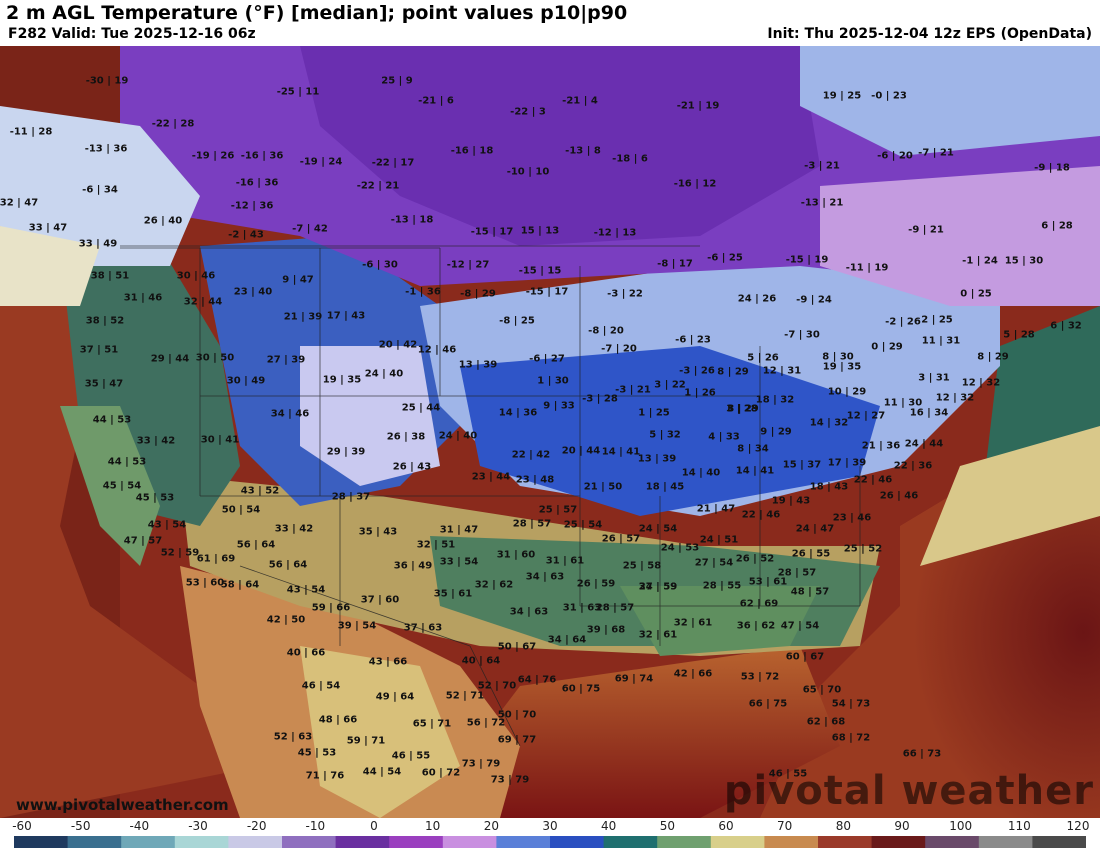 Image resolution: width=1100 pixels, height=850 pixels. I want to click on point-value-label: 15 | 13, so click(540, 231).